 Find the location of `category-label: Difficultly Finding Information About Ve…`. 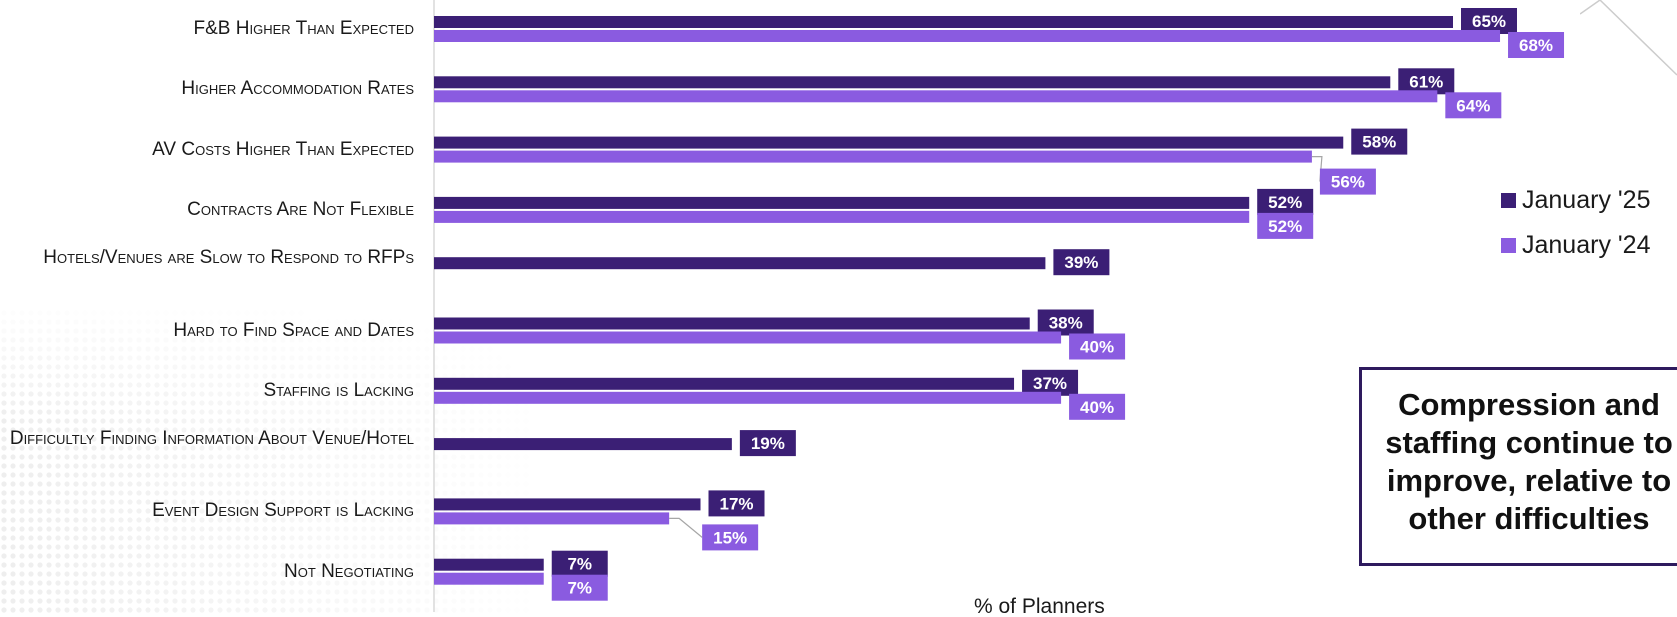

category-label: Difficultly Finding Information About Ve… is located at coordinates (211, 439).